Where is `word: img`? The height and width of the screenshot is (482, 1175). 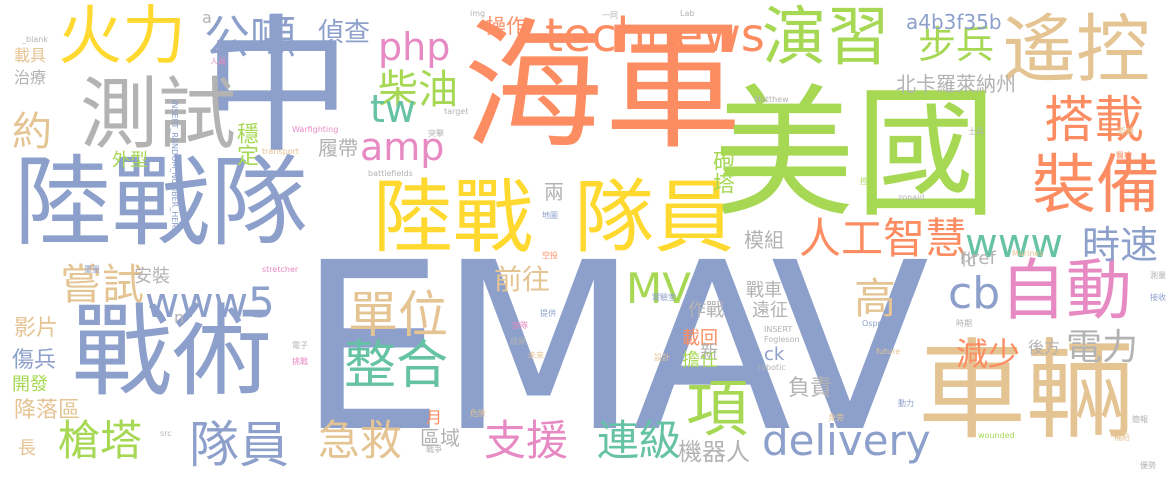 word: img is located at coordinates (478, 13).